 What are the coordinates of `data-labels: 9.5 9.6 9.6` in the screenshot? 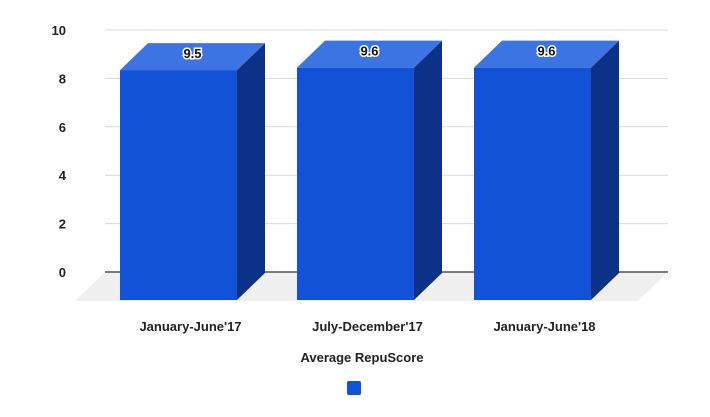 It's located at (369, 52).